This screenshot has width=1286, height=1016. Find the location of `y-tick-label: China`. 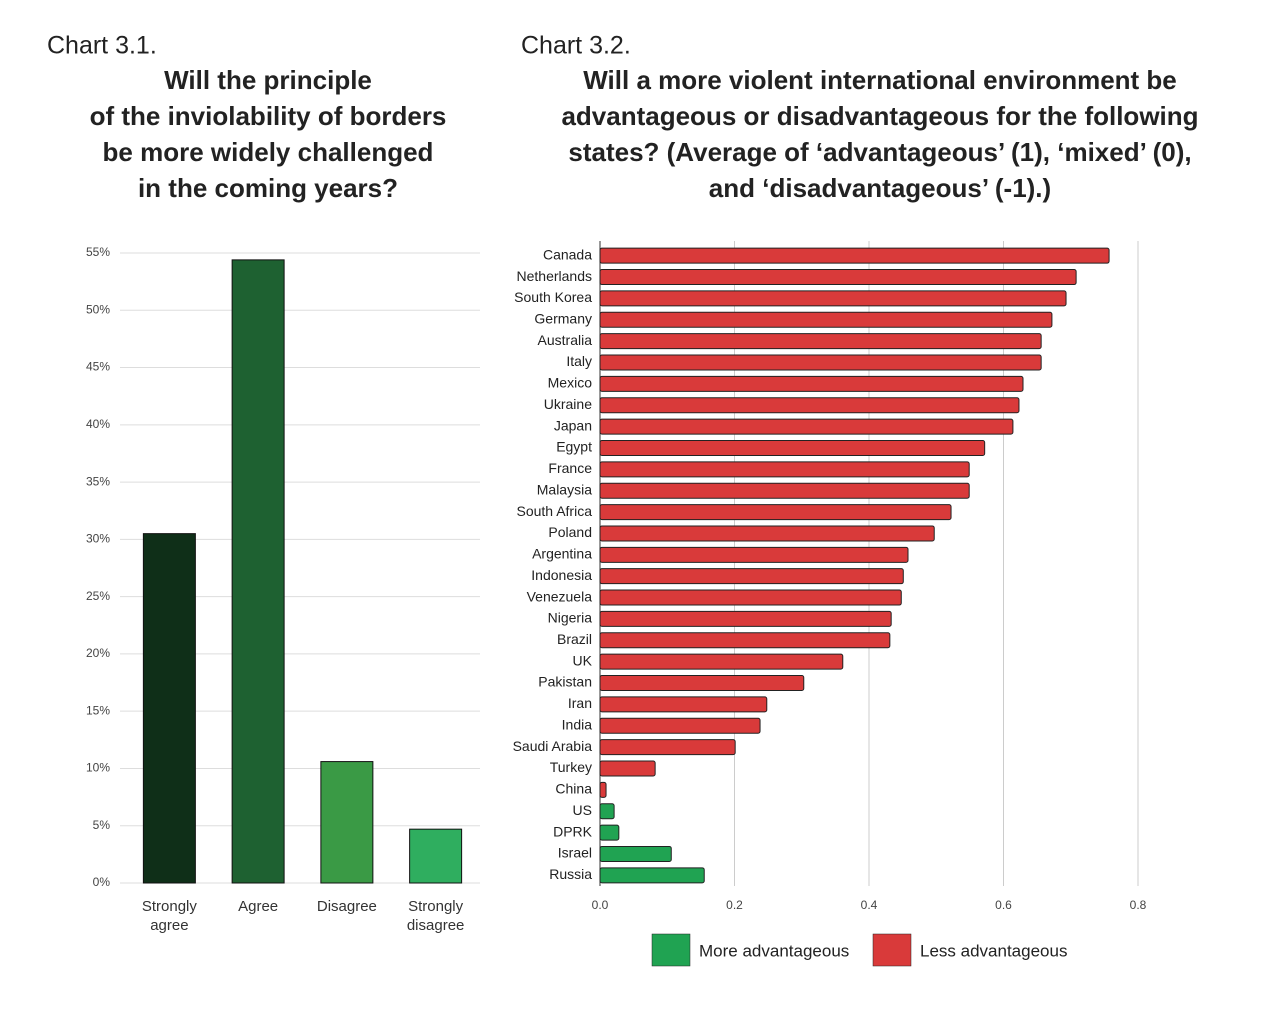

y-tick-label: China is located at coordinates (573, 789).